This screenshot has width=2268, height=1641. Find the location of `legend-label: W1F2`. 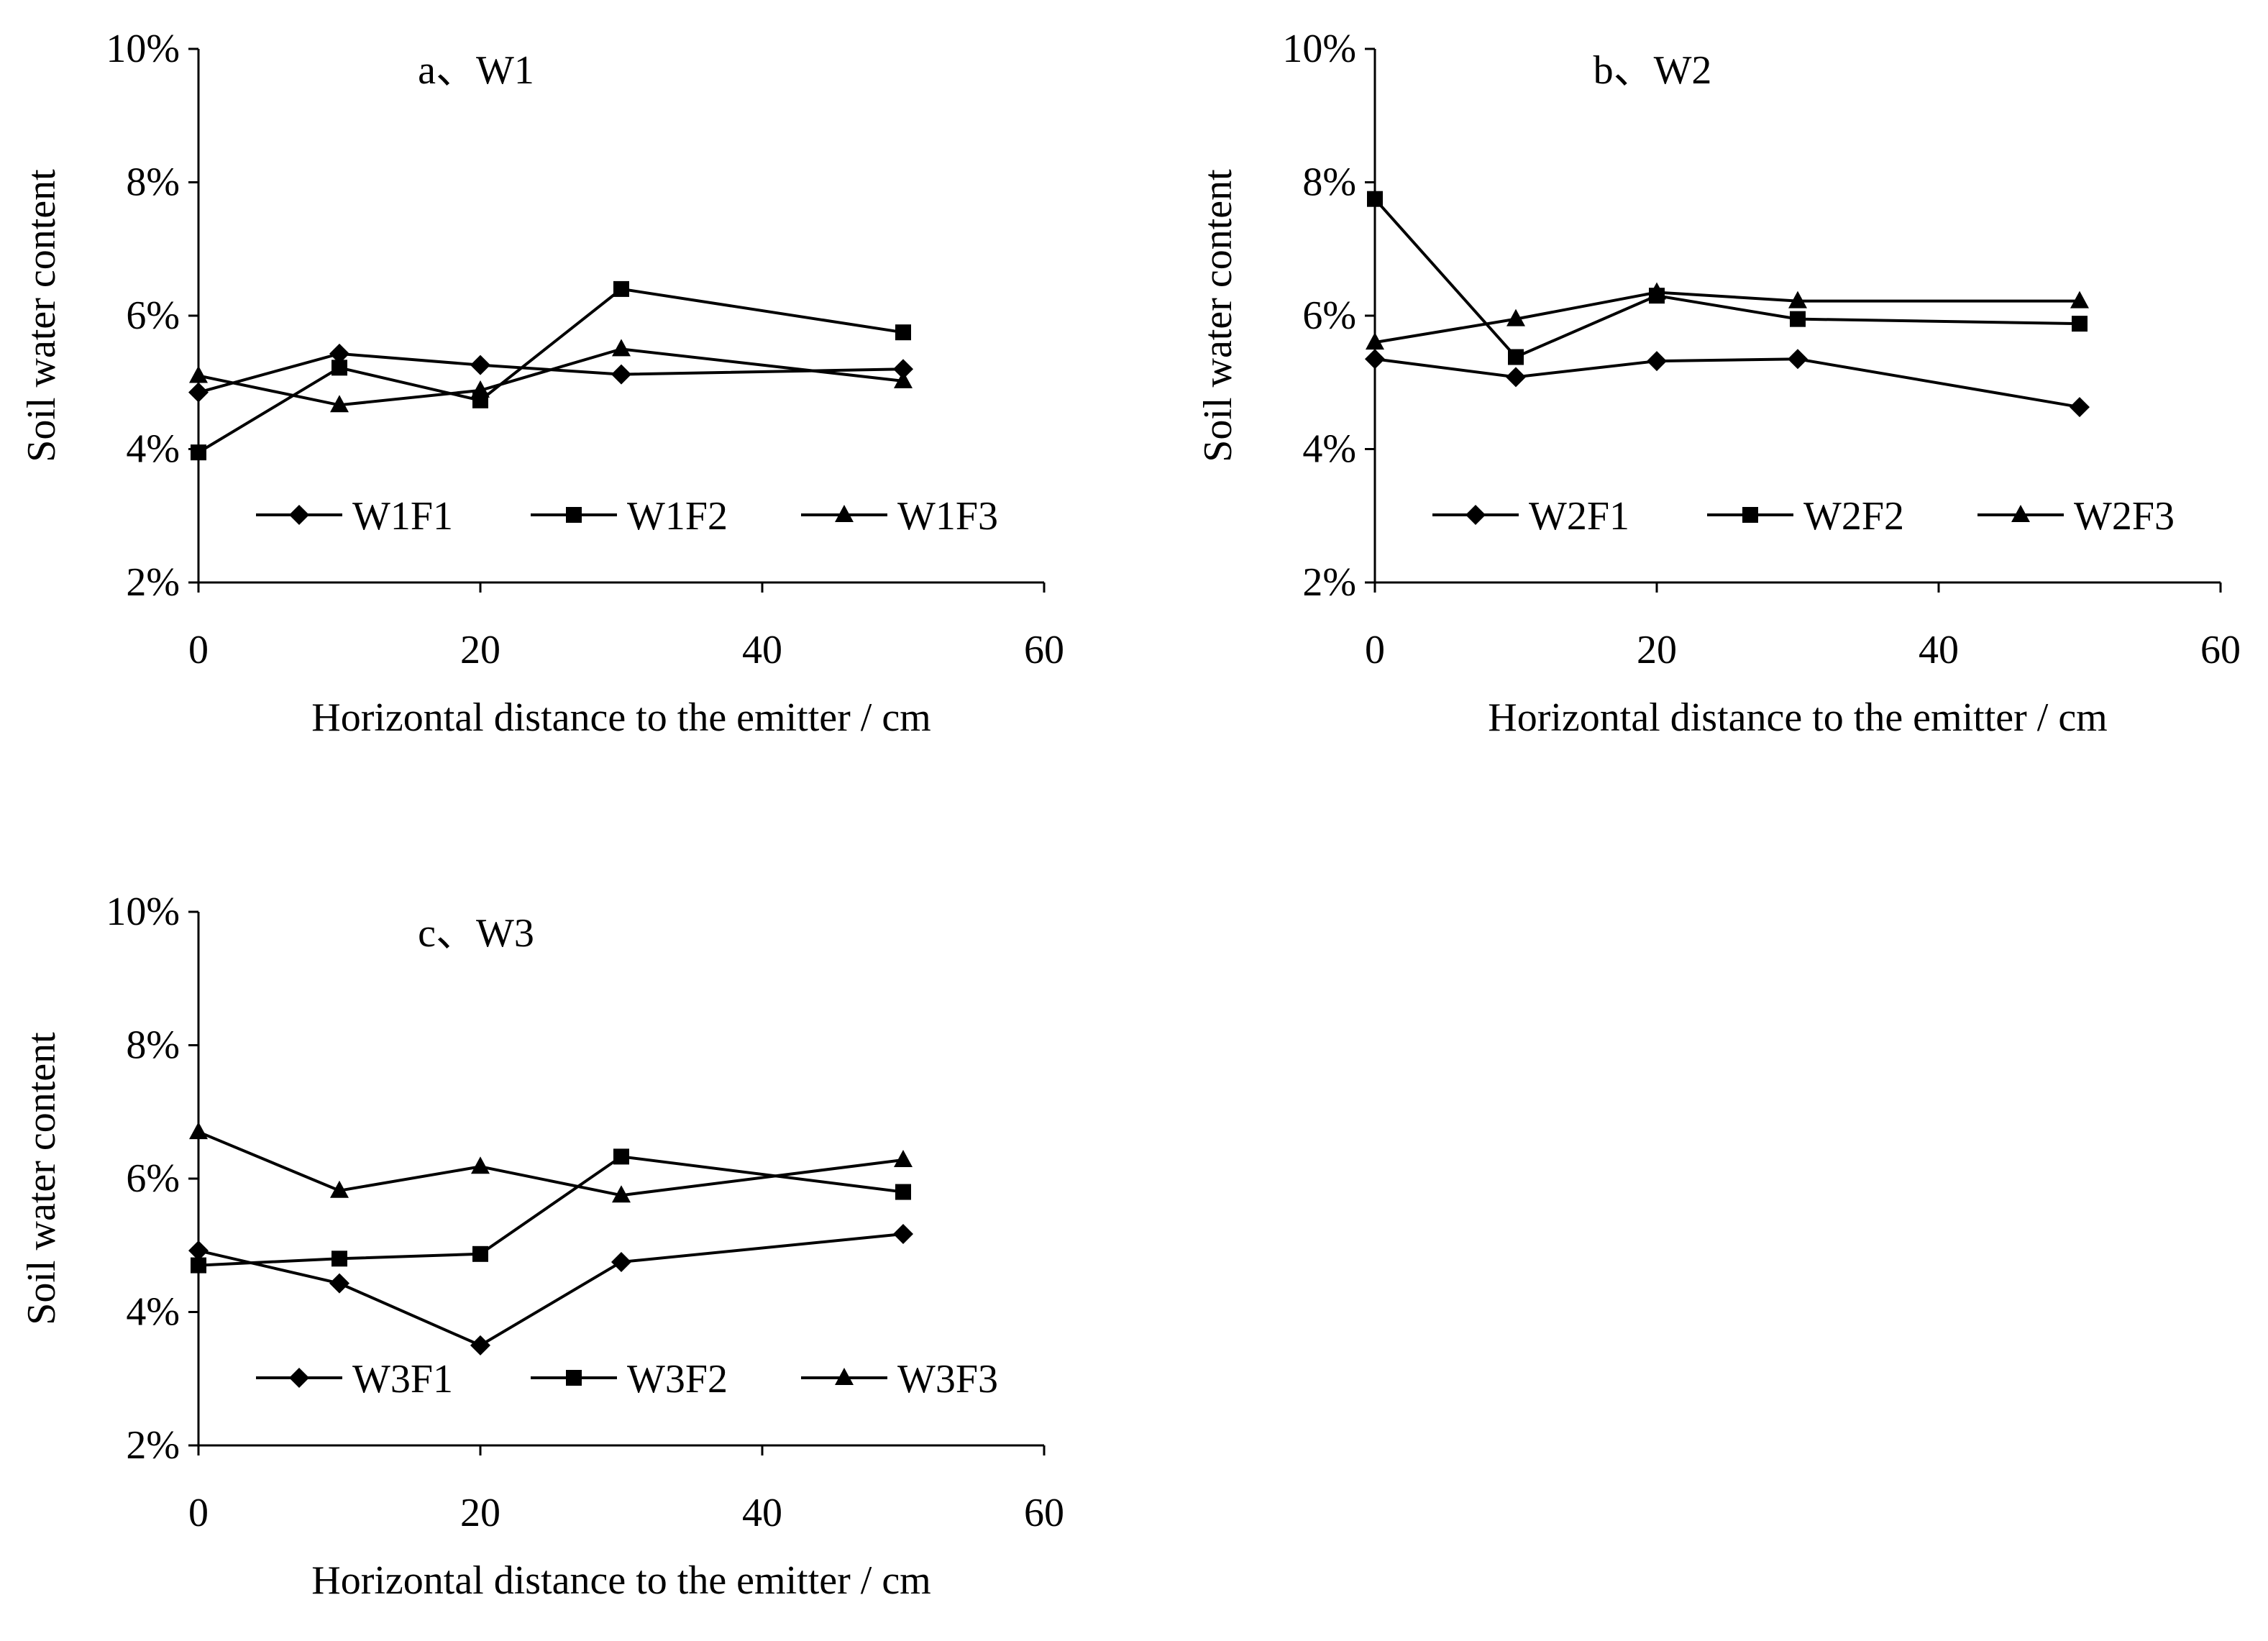

legend-label: W1F2 is located at coordinates (677, 516).